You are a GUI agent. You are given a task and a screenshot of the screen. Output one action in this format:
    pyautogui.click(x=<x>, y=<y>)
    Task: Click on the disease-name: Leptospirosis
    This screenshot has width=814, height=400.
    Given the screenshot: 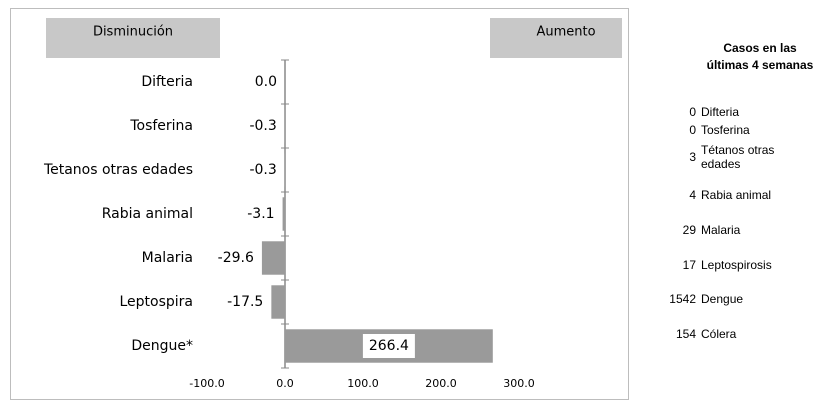 What is the action you would take?
    pyautogui.click(x=736, y=265)
    